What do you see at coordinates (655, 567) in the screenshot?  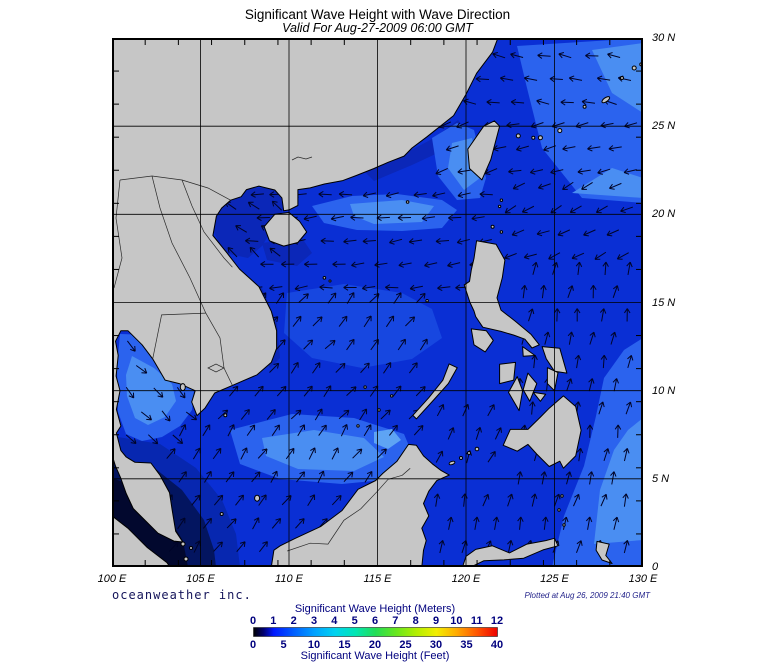 I see `lat-tick-label: 0` at bounding box center [655, 567].